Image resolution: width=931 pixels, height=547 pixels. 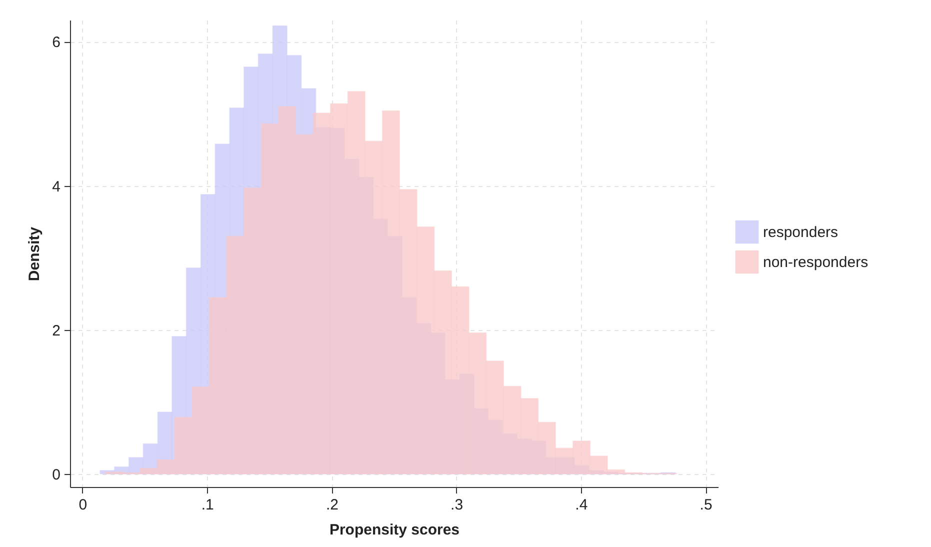 I want to click on y-tick-label: 0, so click(x=56, y=475).